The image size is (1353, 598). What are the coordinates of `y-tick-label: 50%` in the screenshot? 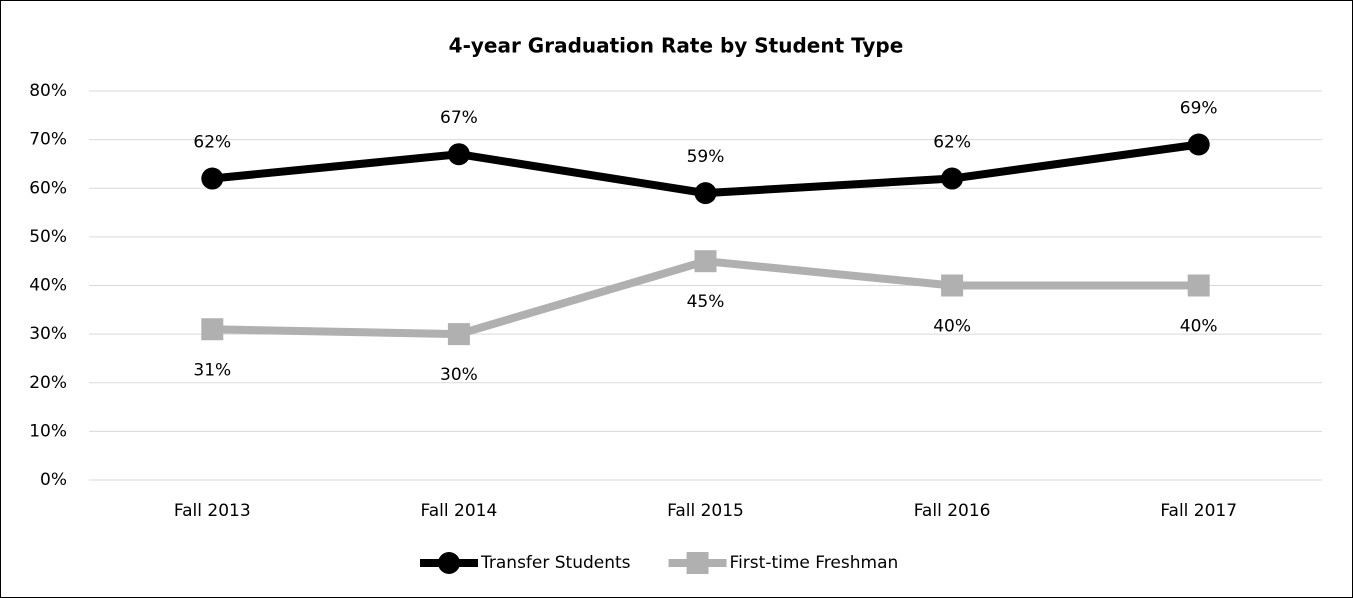 It's located at (48, 237).